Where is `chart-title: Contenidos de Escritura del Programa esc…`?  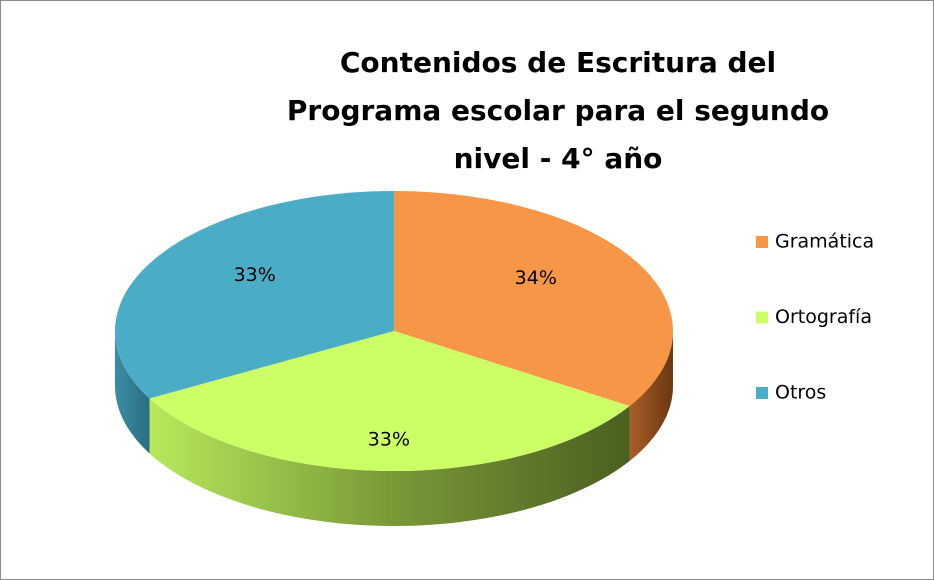 chart-title: Contenidos de Escritura del Programa esc… is located at coordinates (558, 110).